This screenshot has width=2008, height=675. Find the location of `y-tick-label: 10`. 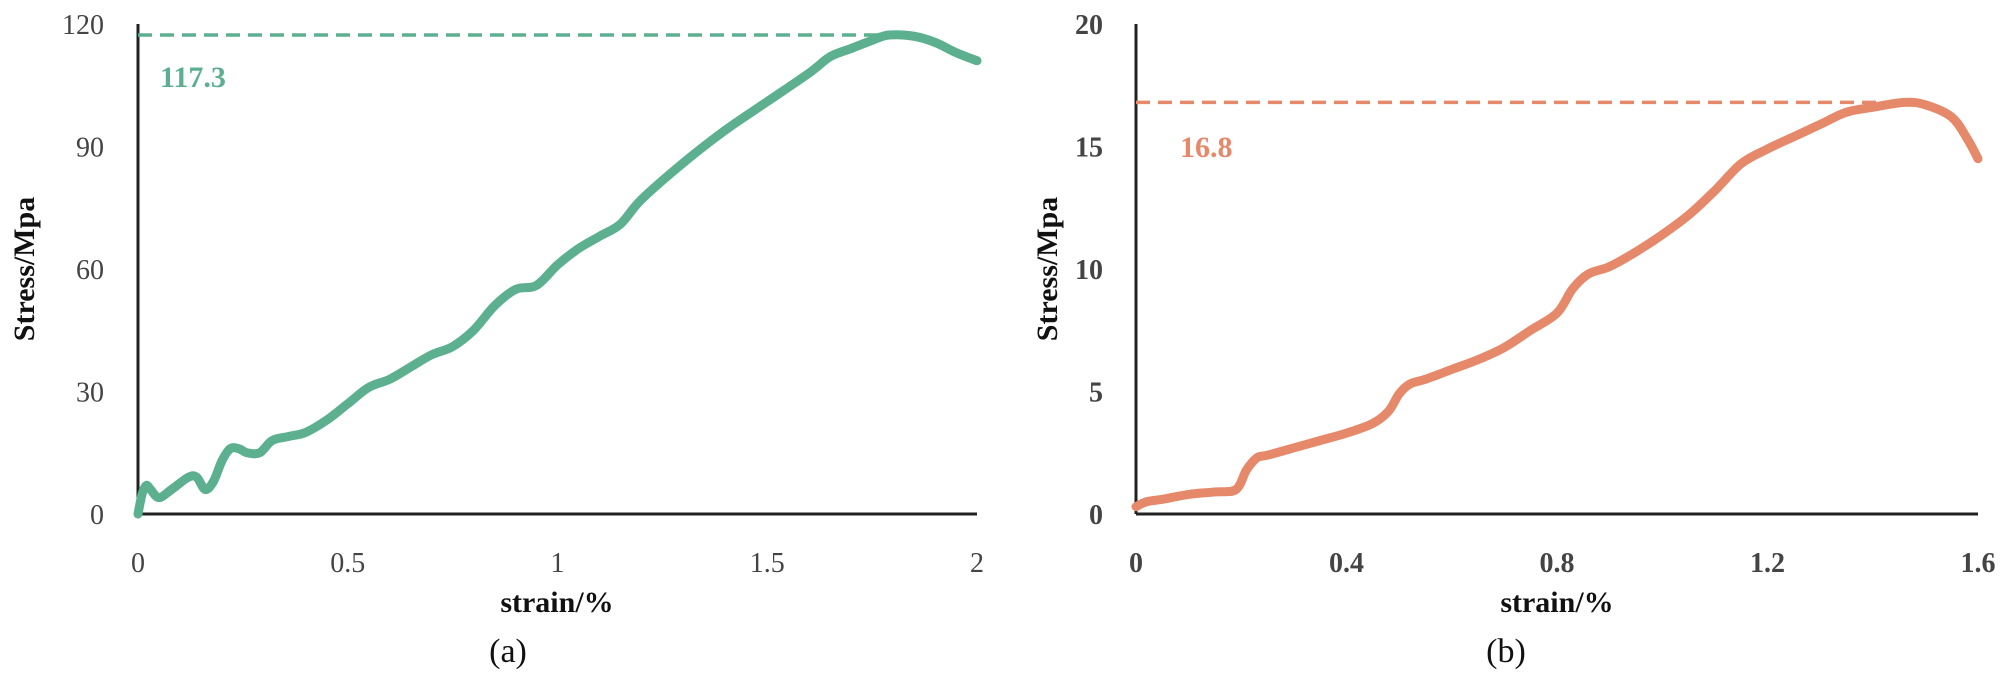

y-tick-label: 10 is located at coordinates (1089, 270).